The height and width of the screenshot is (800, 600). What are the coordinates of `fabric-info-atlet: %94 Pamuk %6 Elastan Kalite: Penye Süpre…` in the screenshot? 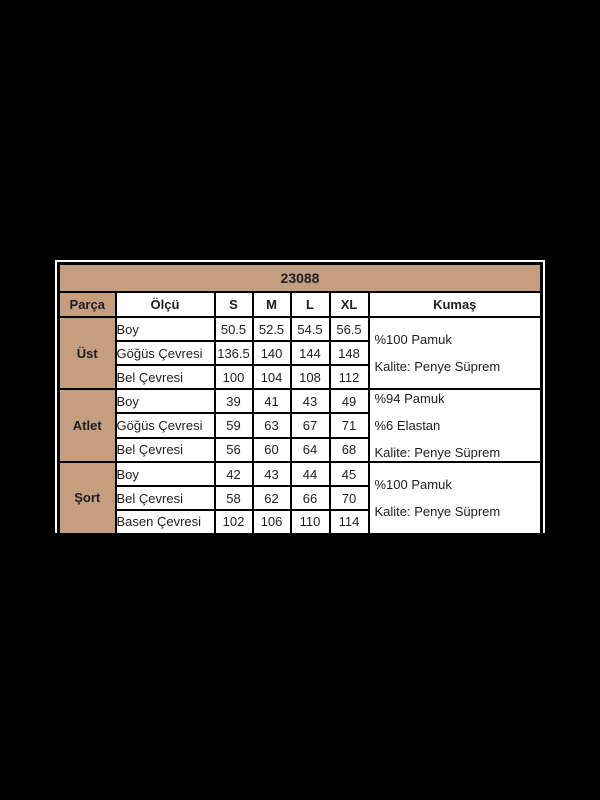 It's located at (455, 425).